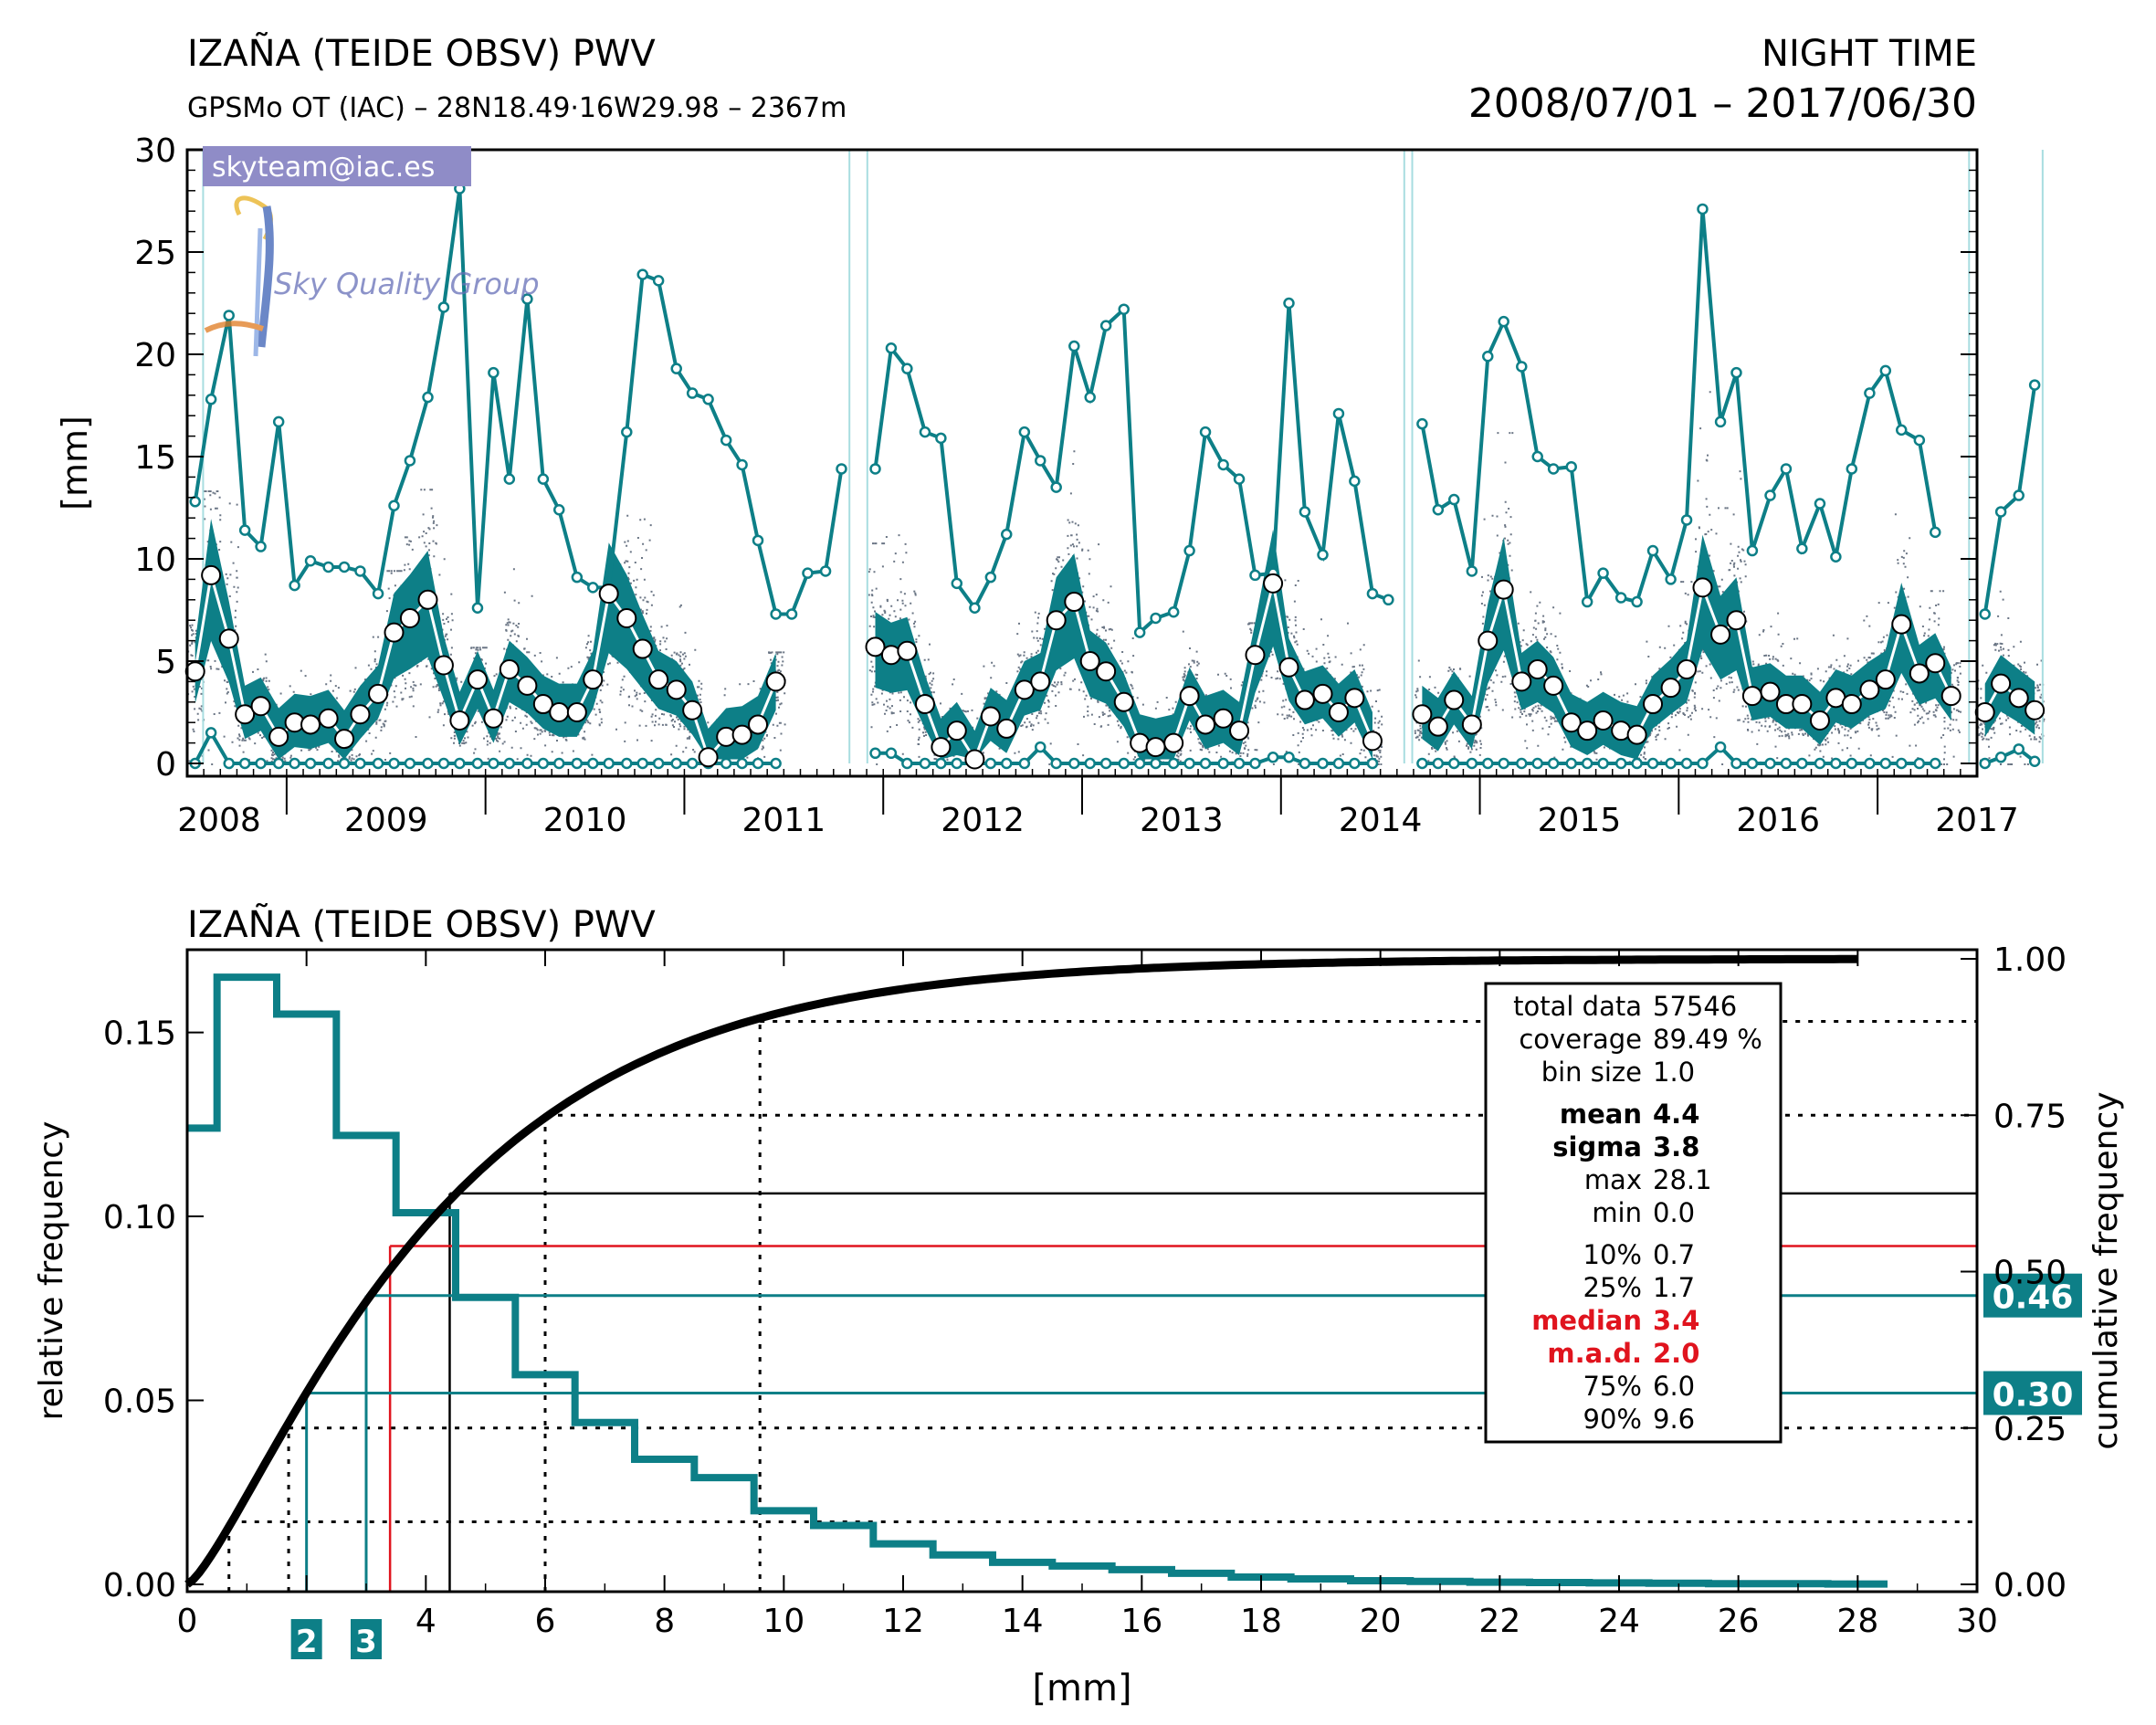  I want to click on x-tick-label: 8, so click(665, 1622).